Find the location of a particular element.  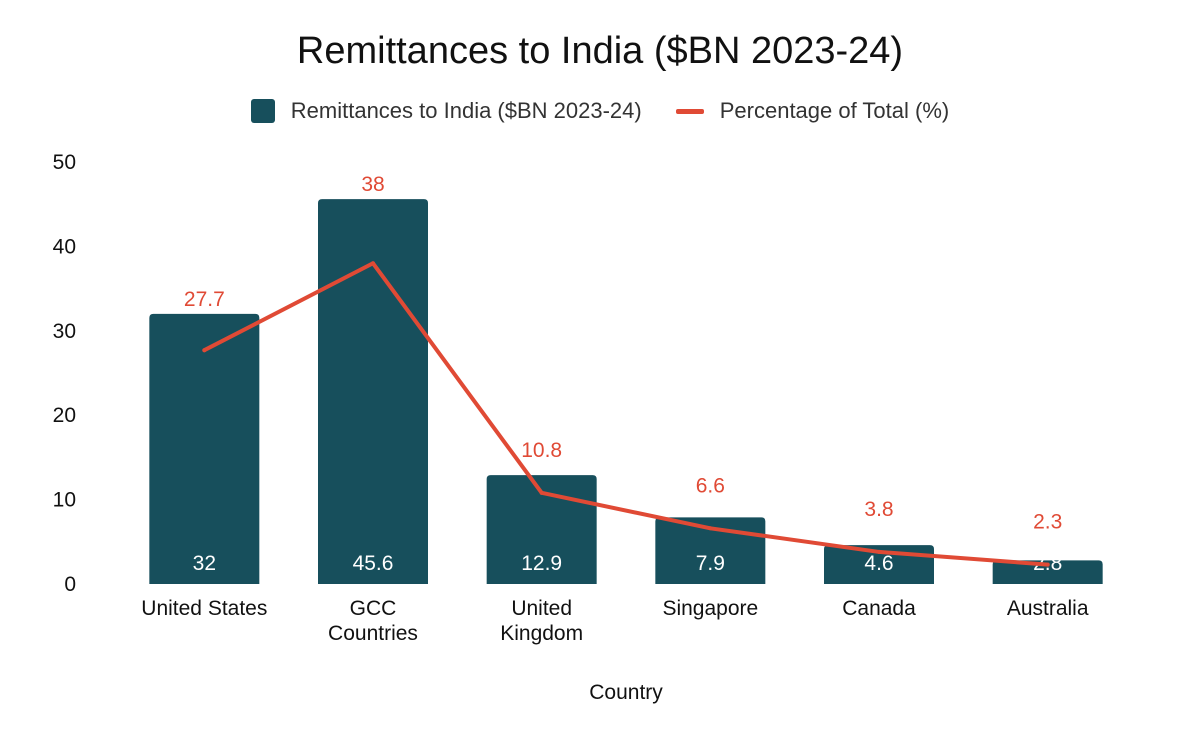

line-data-label: 6.6 is located at coordinates (710, 485).